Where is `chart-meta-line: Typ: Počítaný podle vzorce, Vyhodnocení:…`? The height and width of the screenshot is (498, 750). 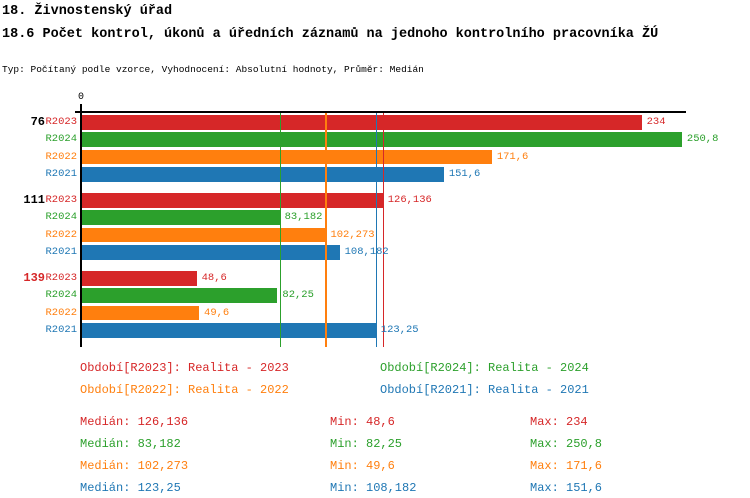
chart-meta-line: Typ: Počítaný podle vzorce, Vyhodnocení:… is located at coordinates (213, 69).